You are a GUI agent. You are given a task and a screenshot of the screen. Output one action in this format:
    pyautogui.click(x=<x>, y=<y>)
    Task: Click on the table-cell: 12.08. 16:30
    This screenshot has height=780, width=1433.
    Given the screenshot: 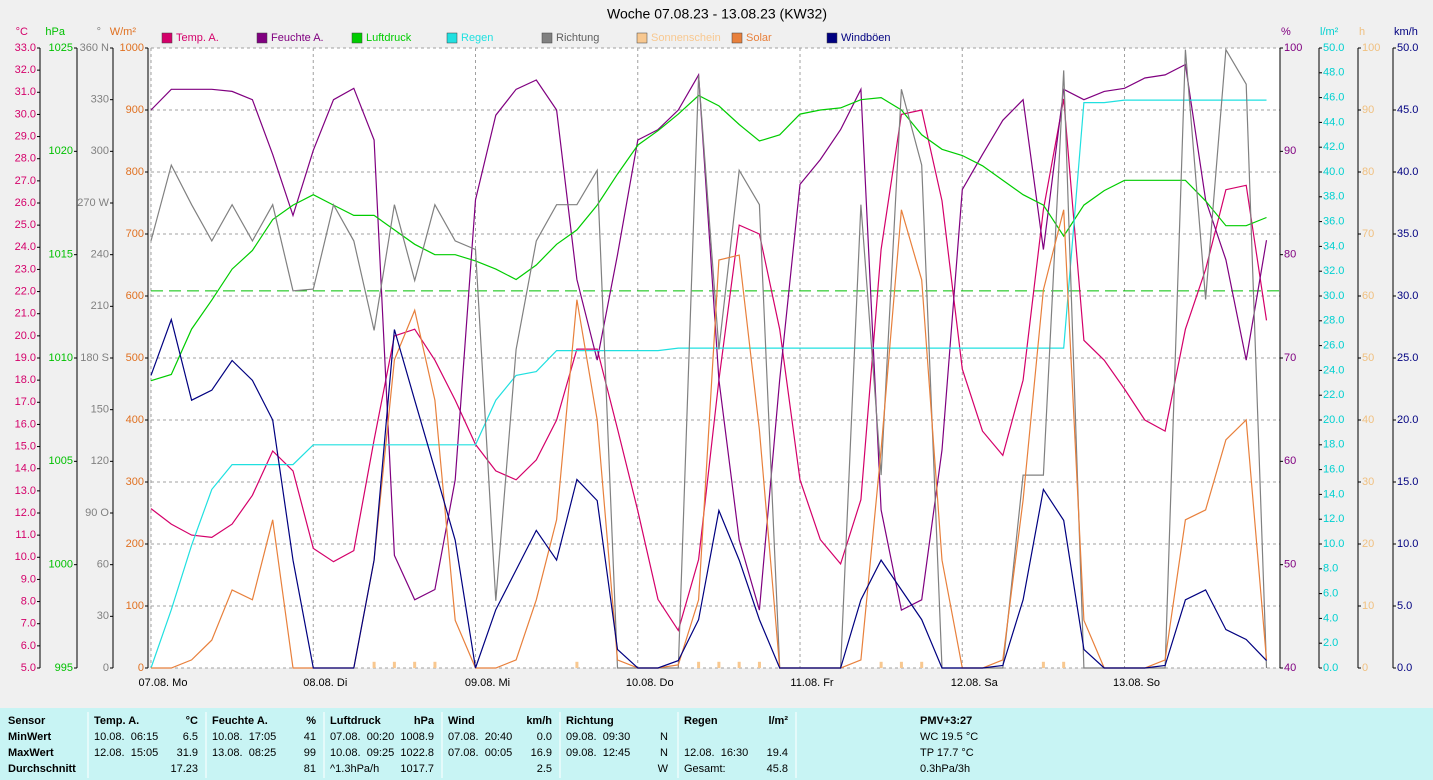 What is the action you would take?
    pyautogui.click(x=716, y=753)
    